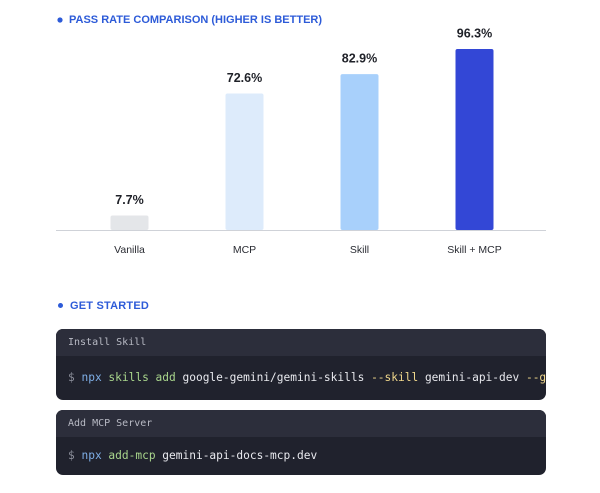 The image size is (600, 493). Describe the element at coordinates (395, 377) in the screenshot. I see `code-token: --skill` at that location.